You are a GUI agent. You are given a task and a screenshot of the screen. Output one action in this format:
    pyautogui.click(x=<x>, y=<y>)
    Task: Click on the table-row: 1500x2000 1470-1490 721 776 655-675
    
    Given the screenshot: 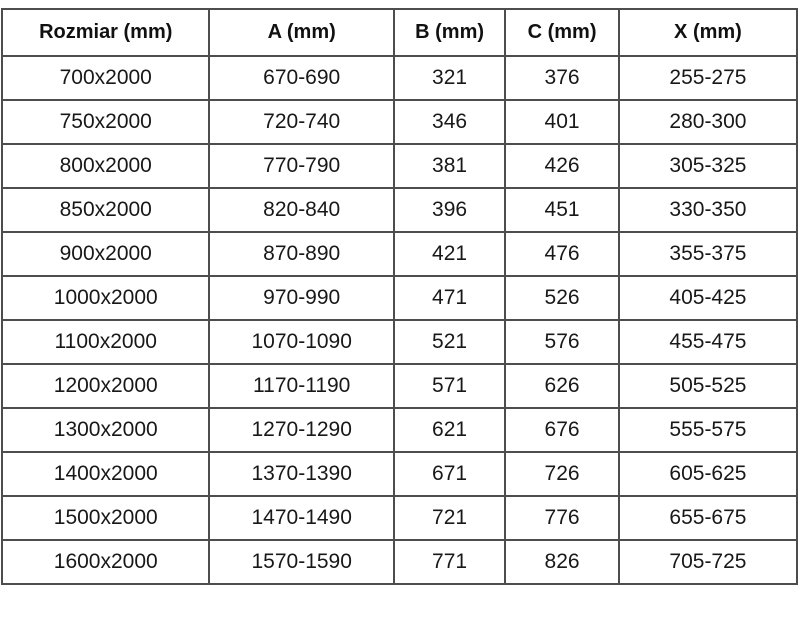 What is the action you would take?
    pyautogui.click(x=399, y=518)
    